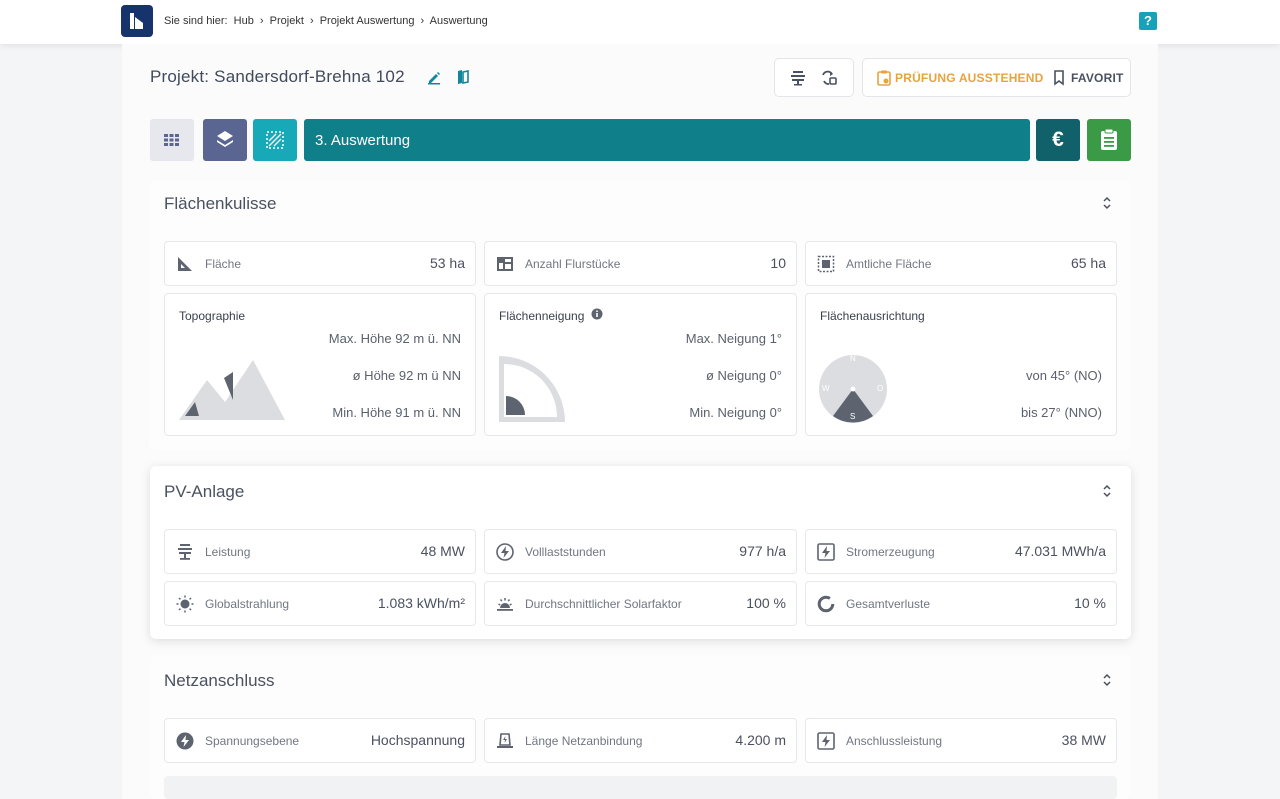 The width and height of the screenshot is (1280, 799). I want to click on sunrise-icon, so click(505, 604).